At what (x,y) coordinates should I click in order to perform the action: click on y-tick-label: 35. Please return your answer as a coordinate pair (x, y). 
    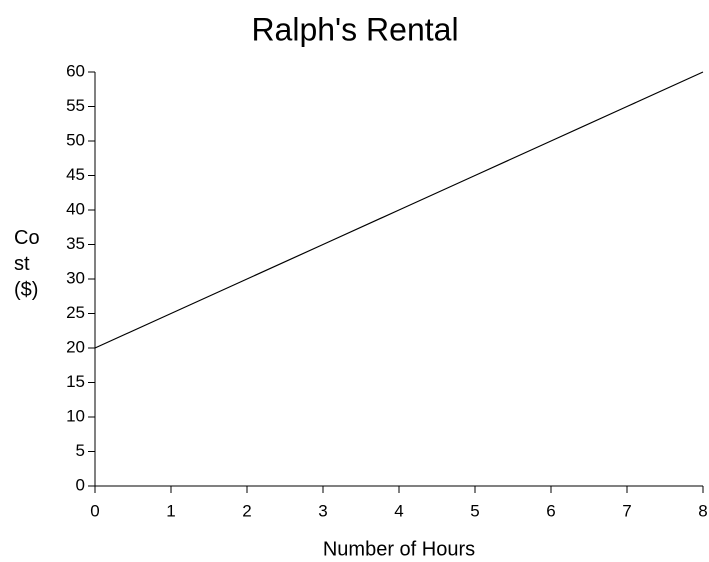
    Looking at the image, I should click on (75, 243).